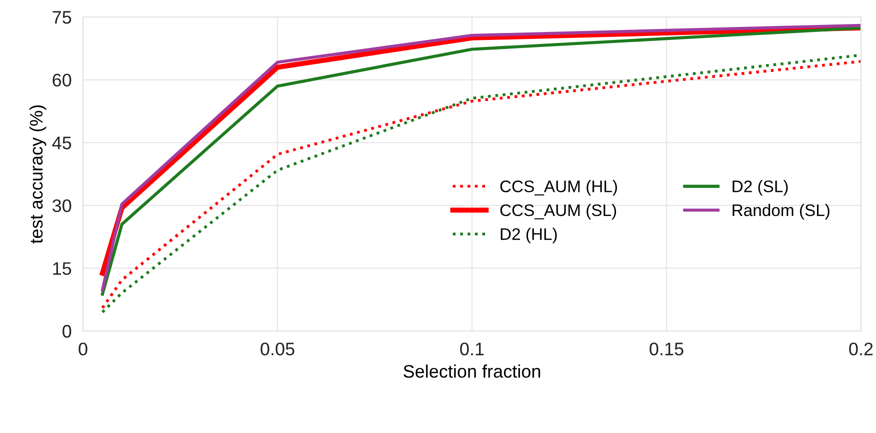 The image size is (876, 433). Describe the element at coordinates (62, 143) in the screenshot. I see `y-tick-label: 45` at that location.